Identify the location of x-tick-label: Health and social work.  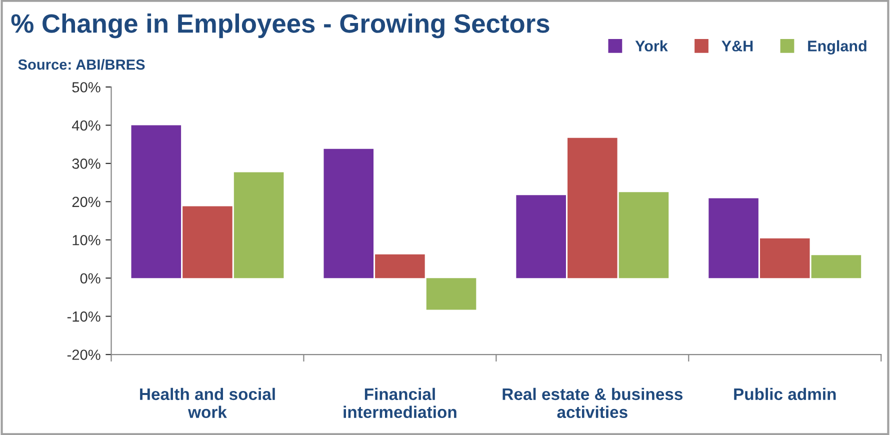
(207, 403).